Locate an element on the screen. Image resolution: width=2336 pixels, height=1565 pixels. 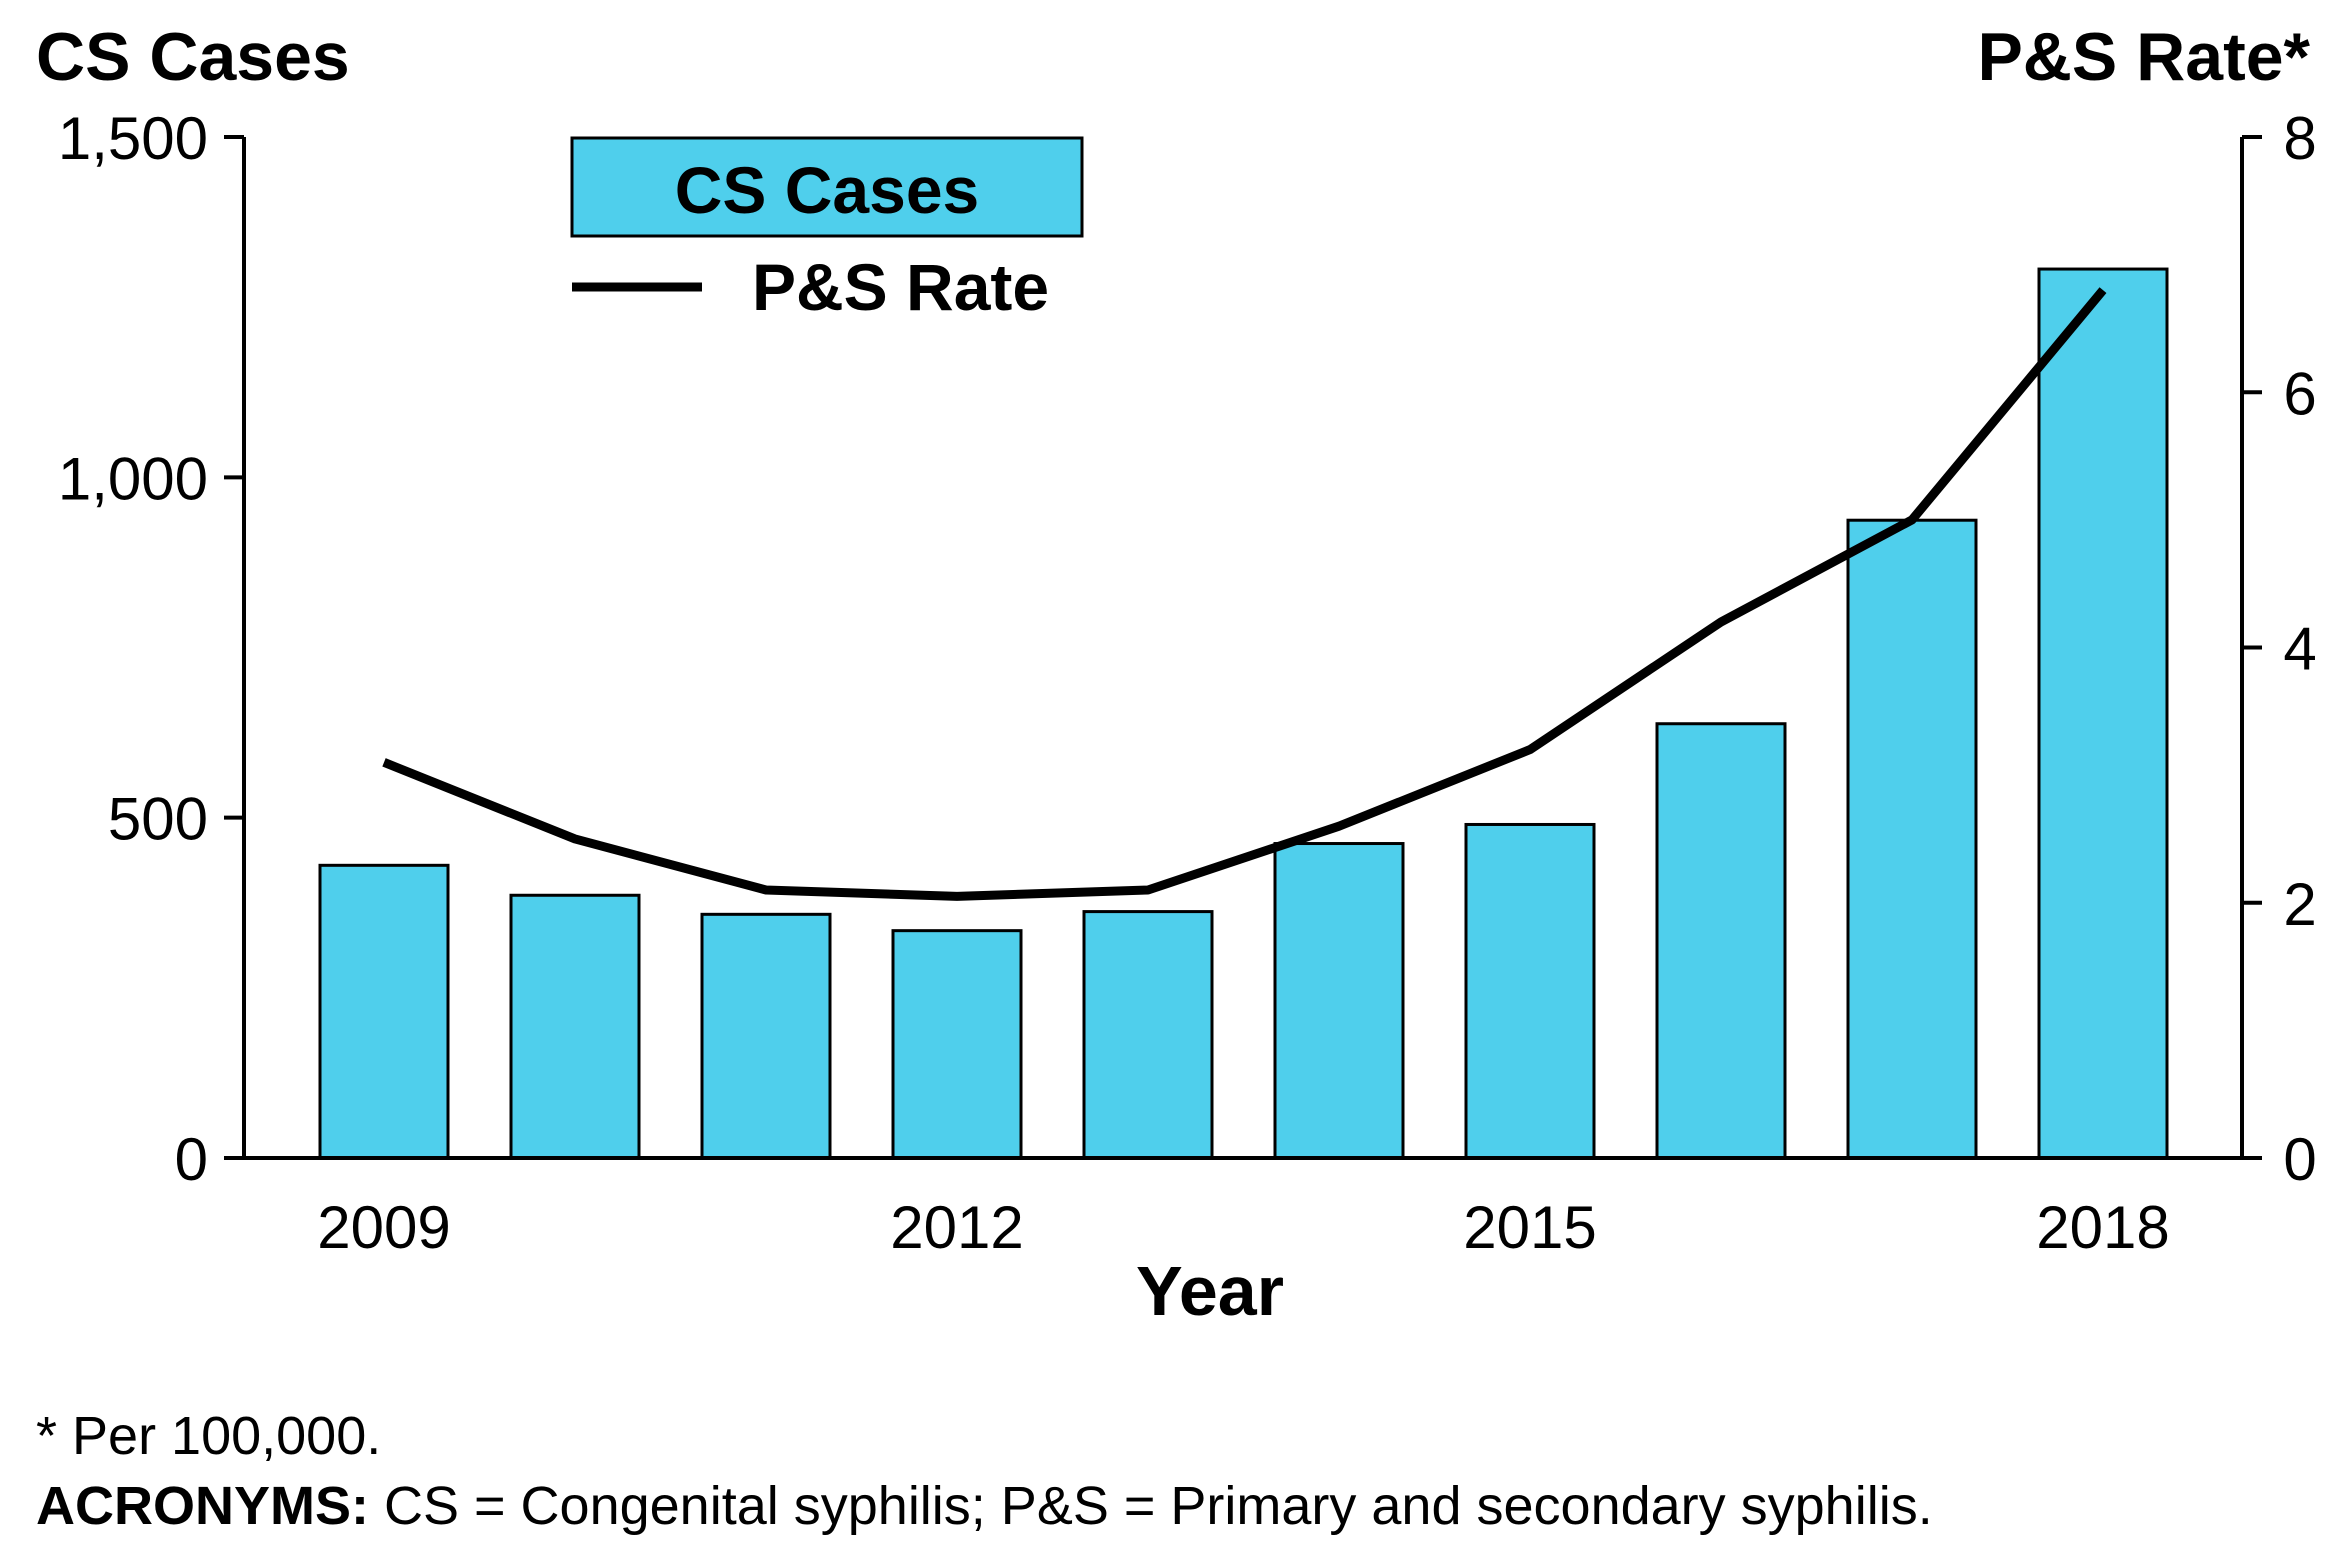
bar-2010 is located at coordinates (575, 1026).